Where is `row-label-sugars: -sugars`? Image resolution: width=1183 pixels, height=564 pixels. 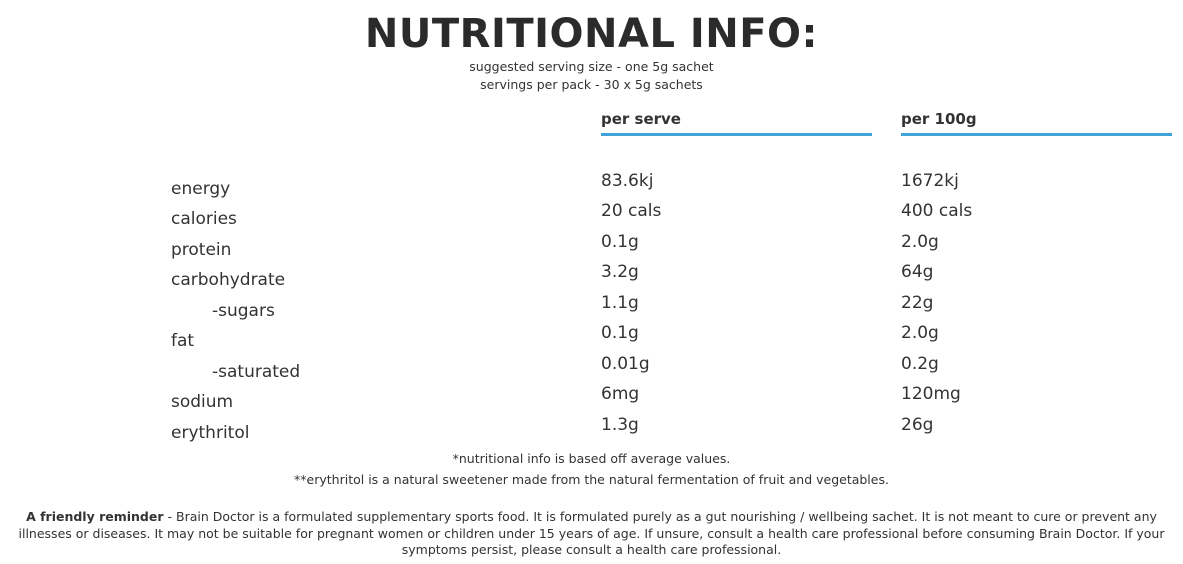 row-label-sugars: -sugars is located at coordinates (243, 311).